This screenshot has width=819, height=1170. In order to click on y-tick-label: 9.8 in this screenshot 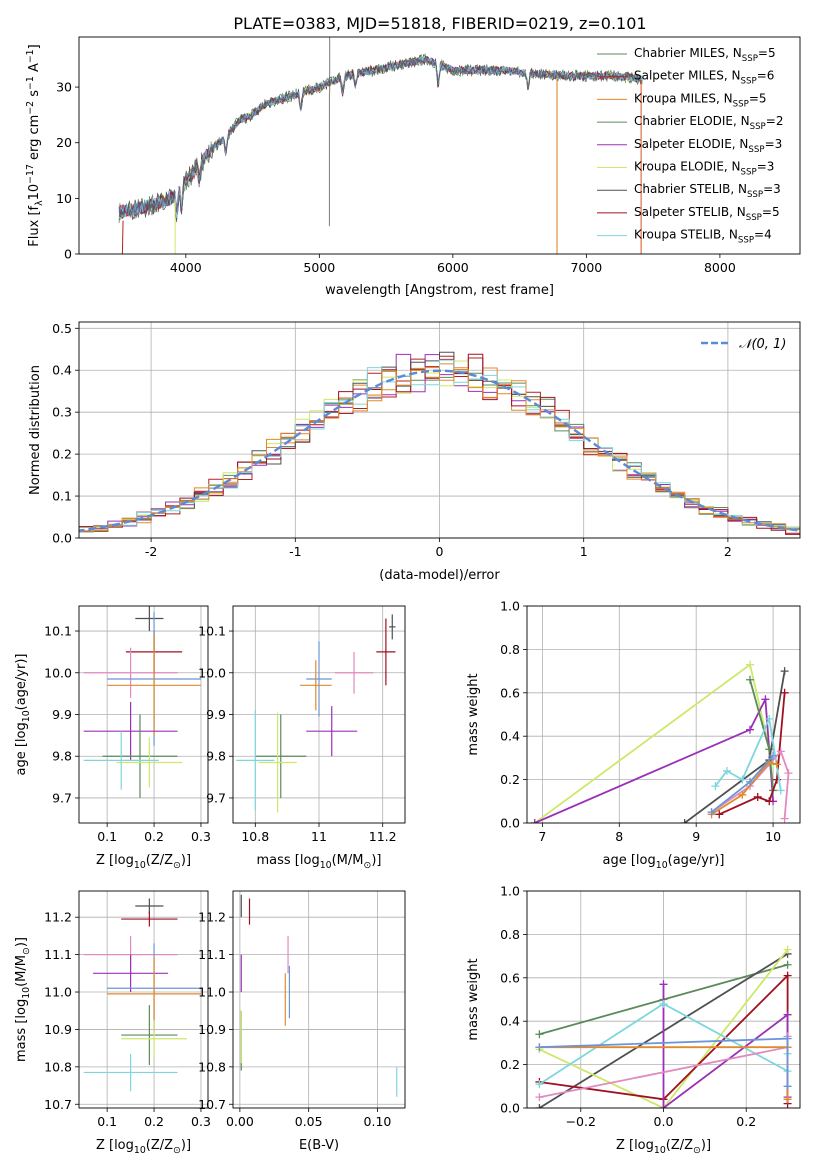, I will do `click(62, 756)`.